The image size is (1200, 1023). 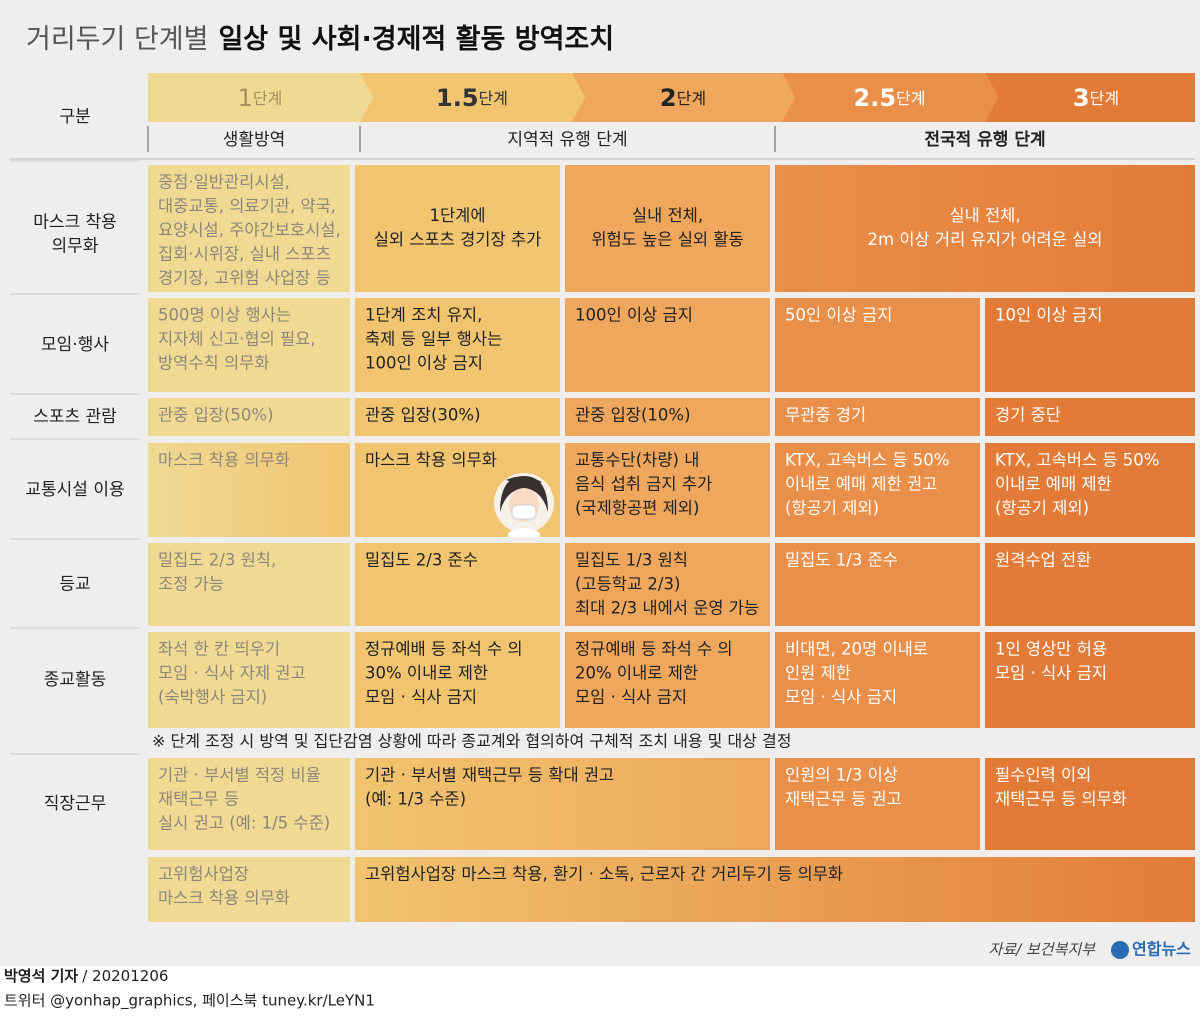 What do you see at coordinates (841, 560) in the screenshot?
I see `cell-text: 밀집도 1/3 준수` at bounding box center [841, 560].